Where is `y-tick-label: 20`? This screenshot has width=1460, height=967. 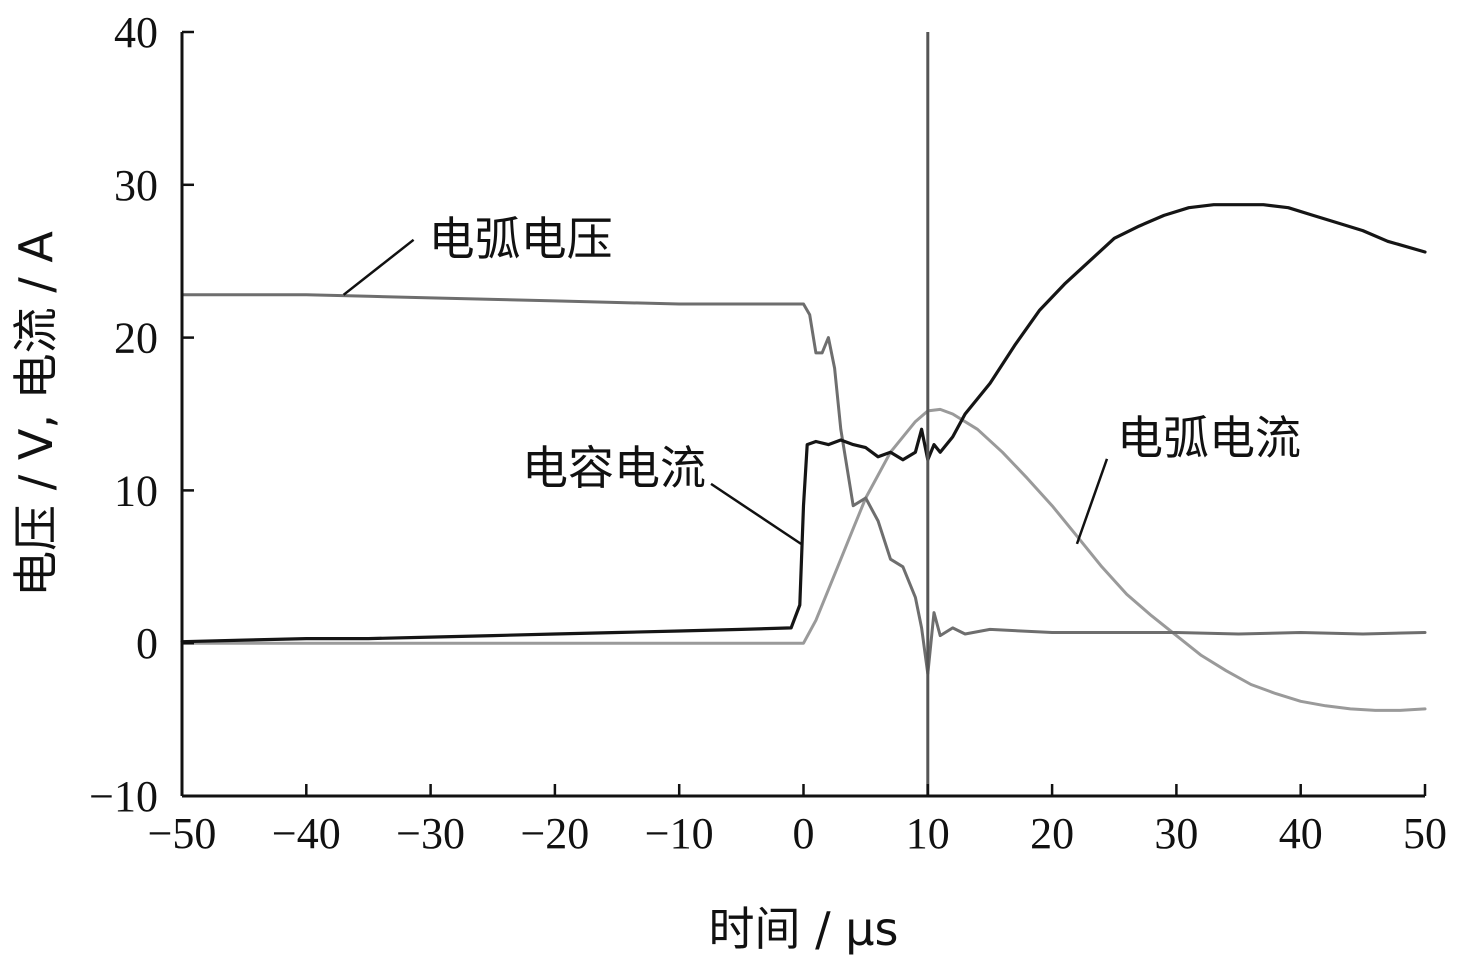
y-tick-label: 20 is located at coordinates (136, 338).